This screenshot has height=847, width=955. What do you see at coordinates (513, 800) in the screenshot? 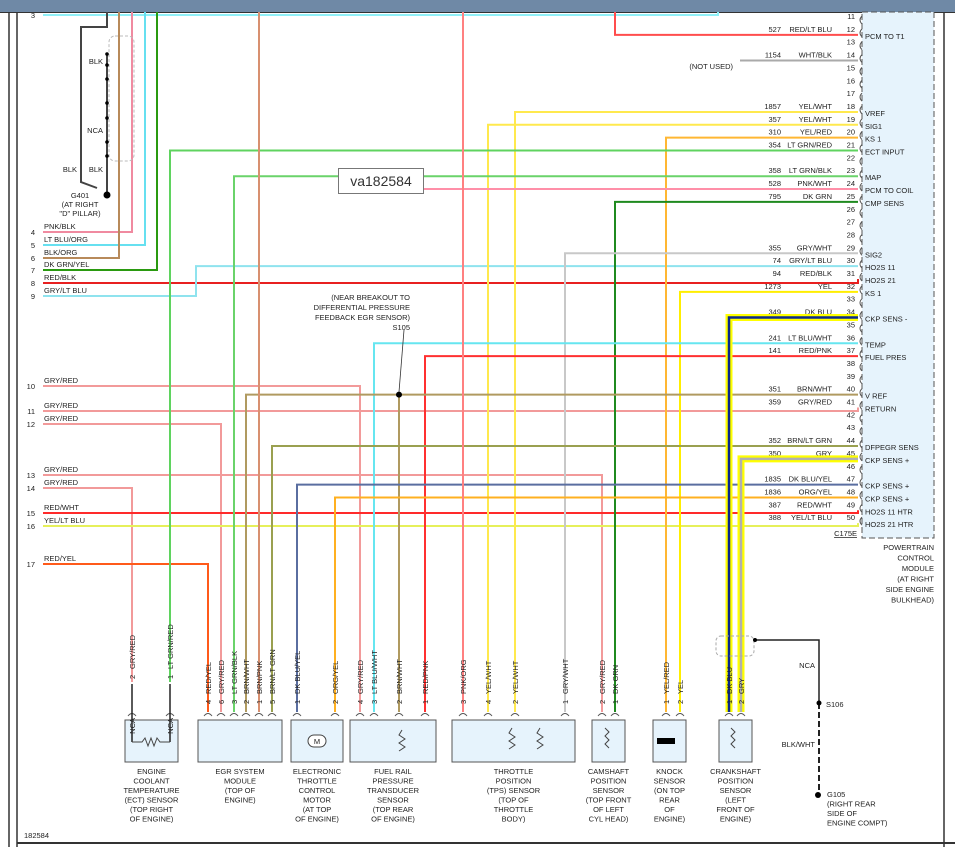
I see `component-tps-name: (TOP OF` at bounding box center [513, 800].